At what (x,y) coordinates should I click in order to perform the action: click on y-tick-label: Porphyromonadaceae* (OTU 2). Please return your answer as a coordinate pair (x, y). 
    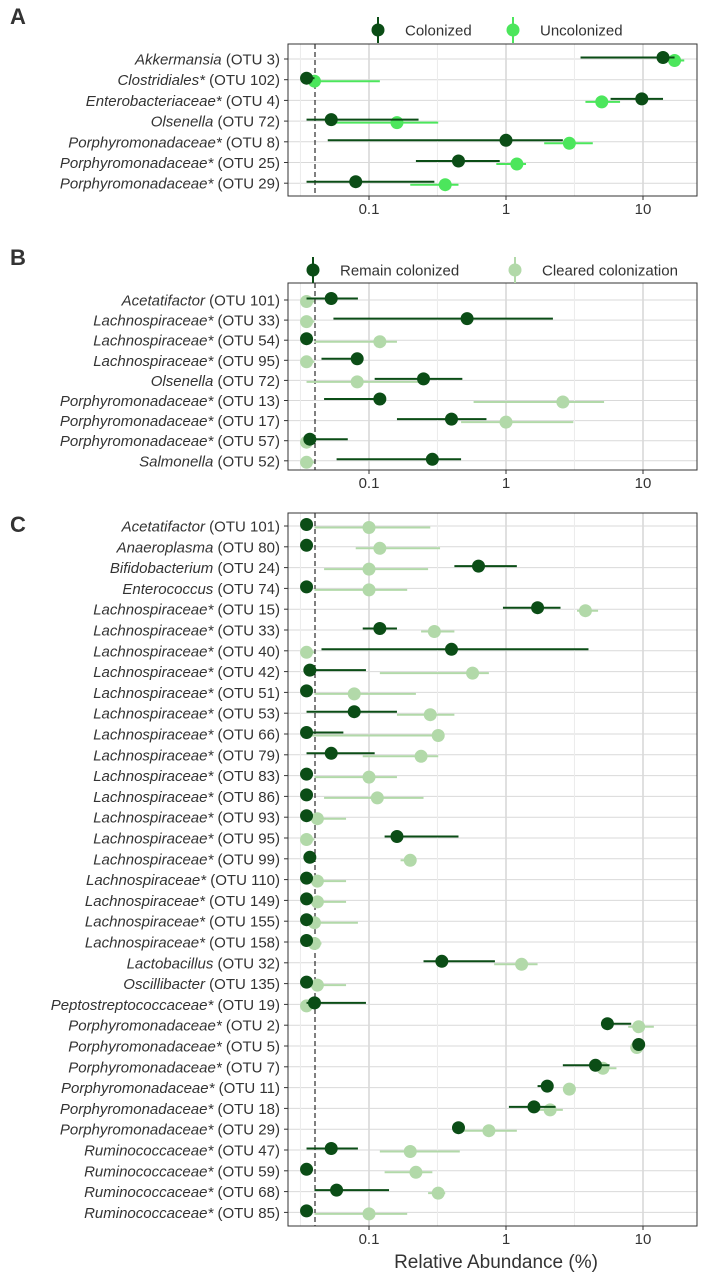
    Looking at the image, I should click on (174, 1026).